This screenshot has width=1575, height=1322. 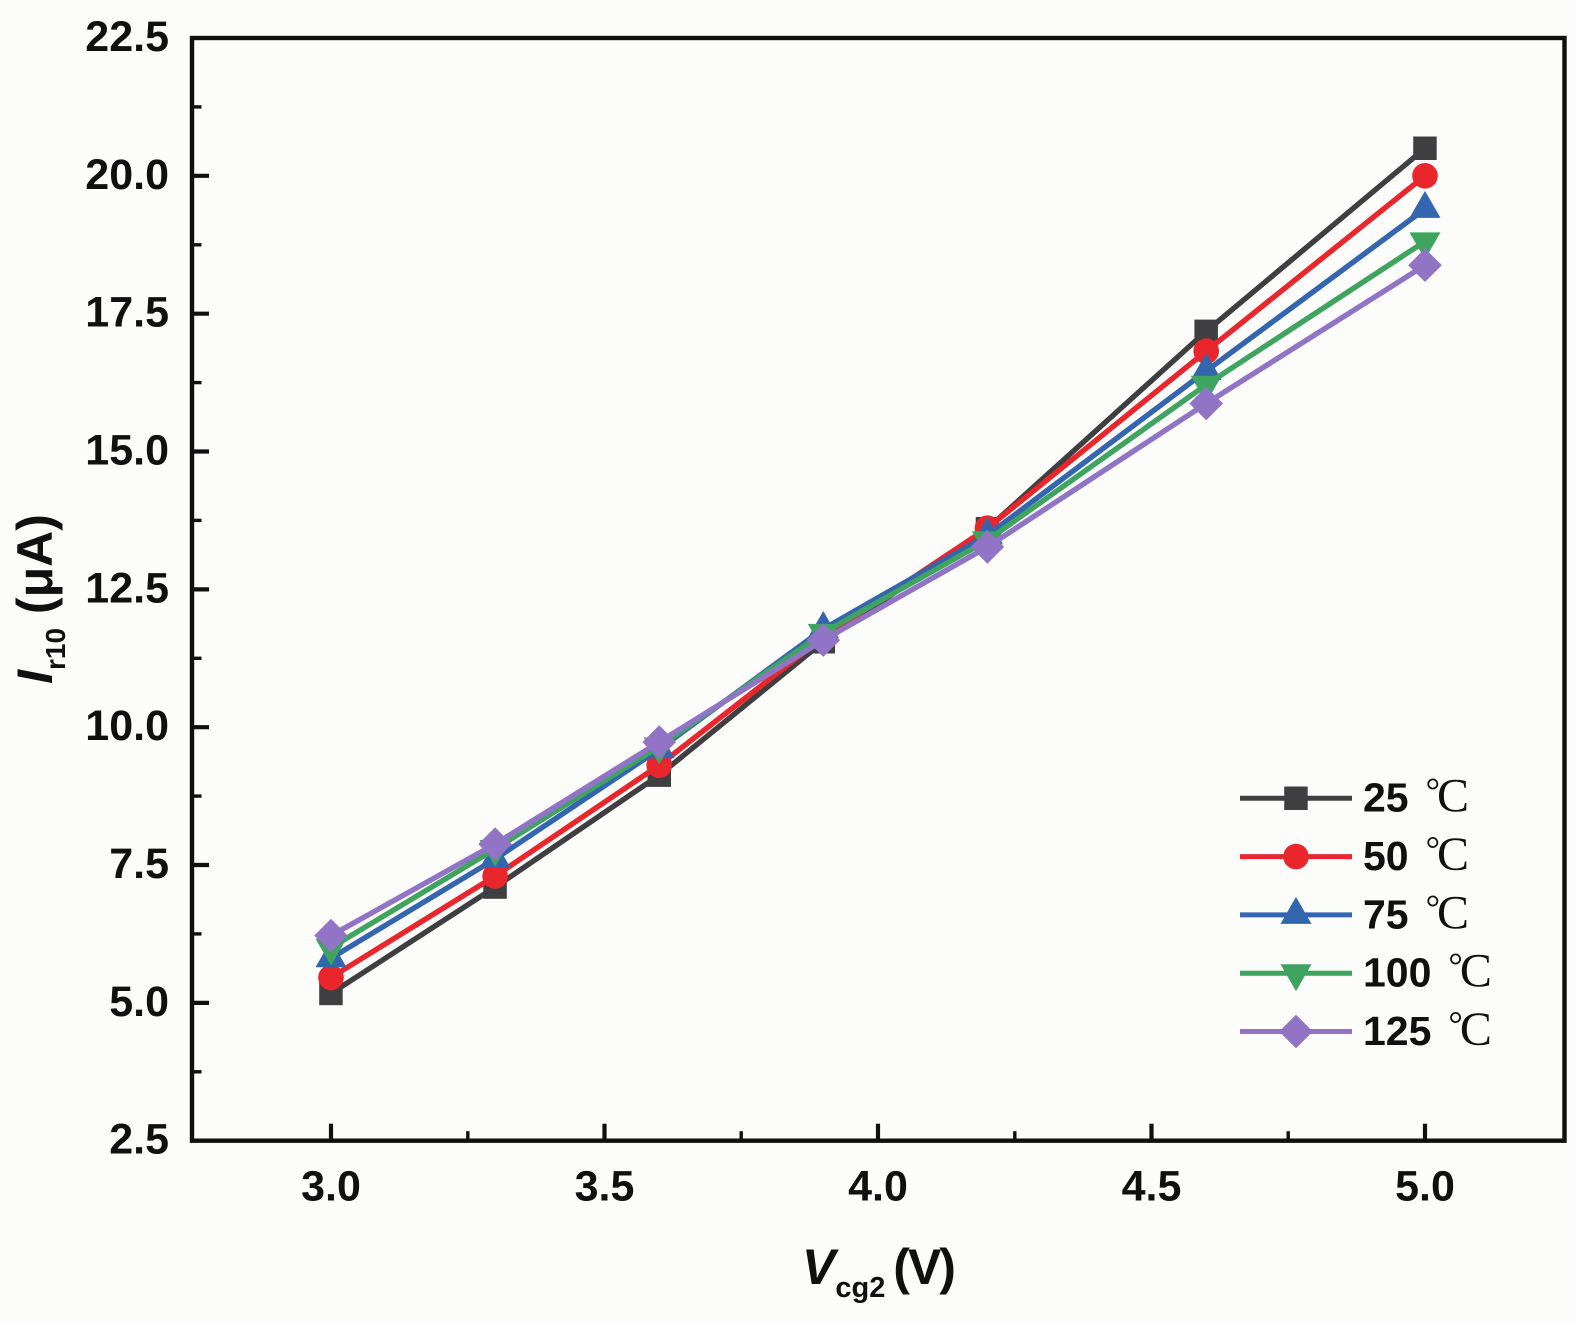 I want to click on svg-text: Vcg2 (V), so click(x=878, y=1271).